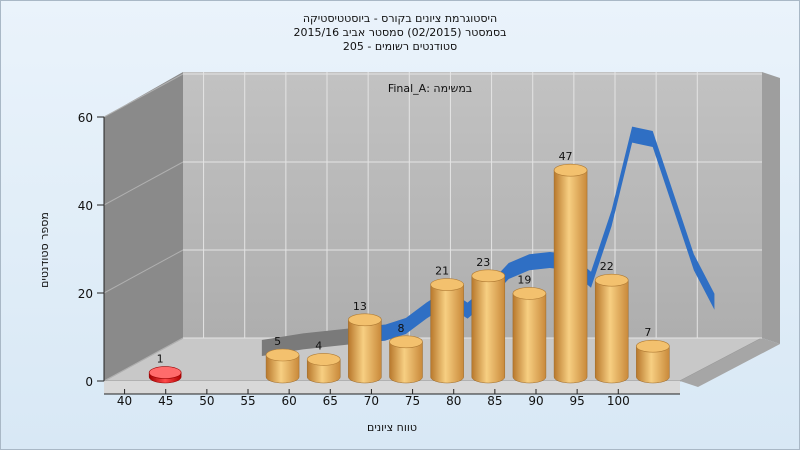  I want to click on bar-value-label: 23, so click(483, 262).